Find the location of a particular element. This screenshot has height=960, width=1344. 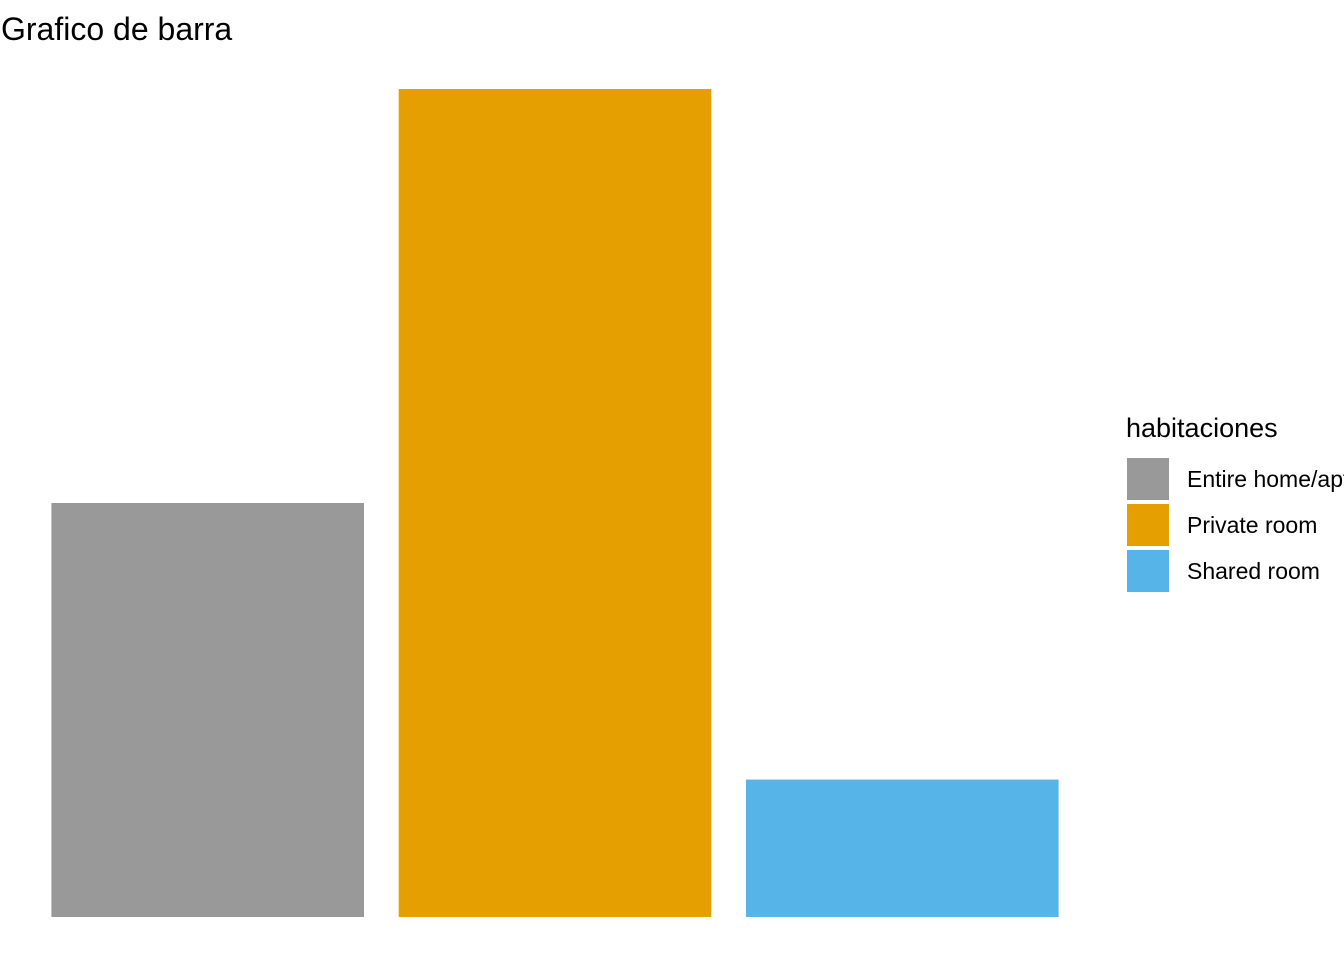

legend-title: habitaciones is located at coordinates (1202, 428).